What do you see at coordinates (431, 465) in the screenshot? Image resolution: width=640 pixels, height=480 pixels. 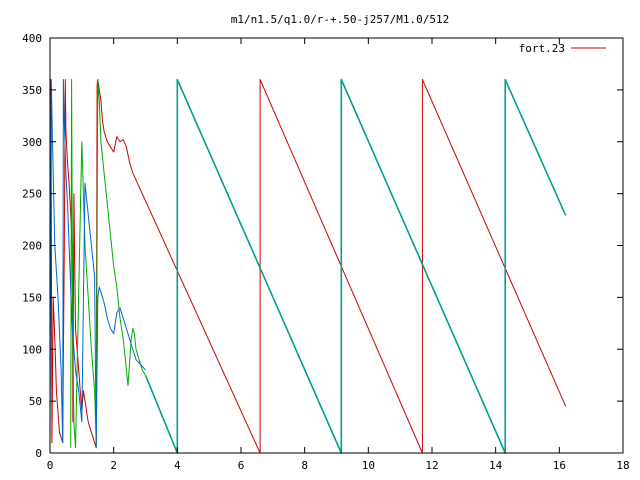 I see `x-tick-label: 12` at bounding box center [431, 465].